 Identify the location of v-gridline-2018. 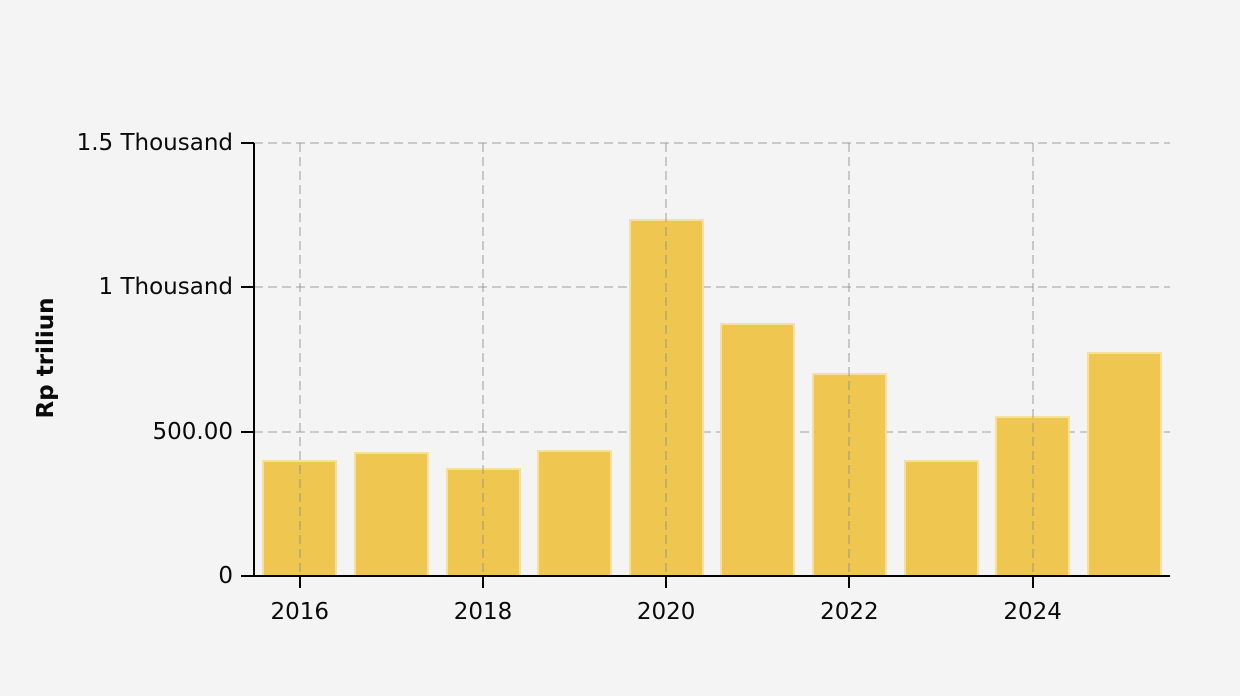
(483, 359).